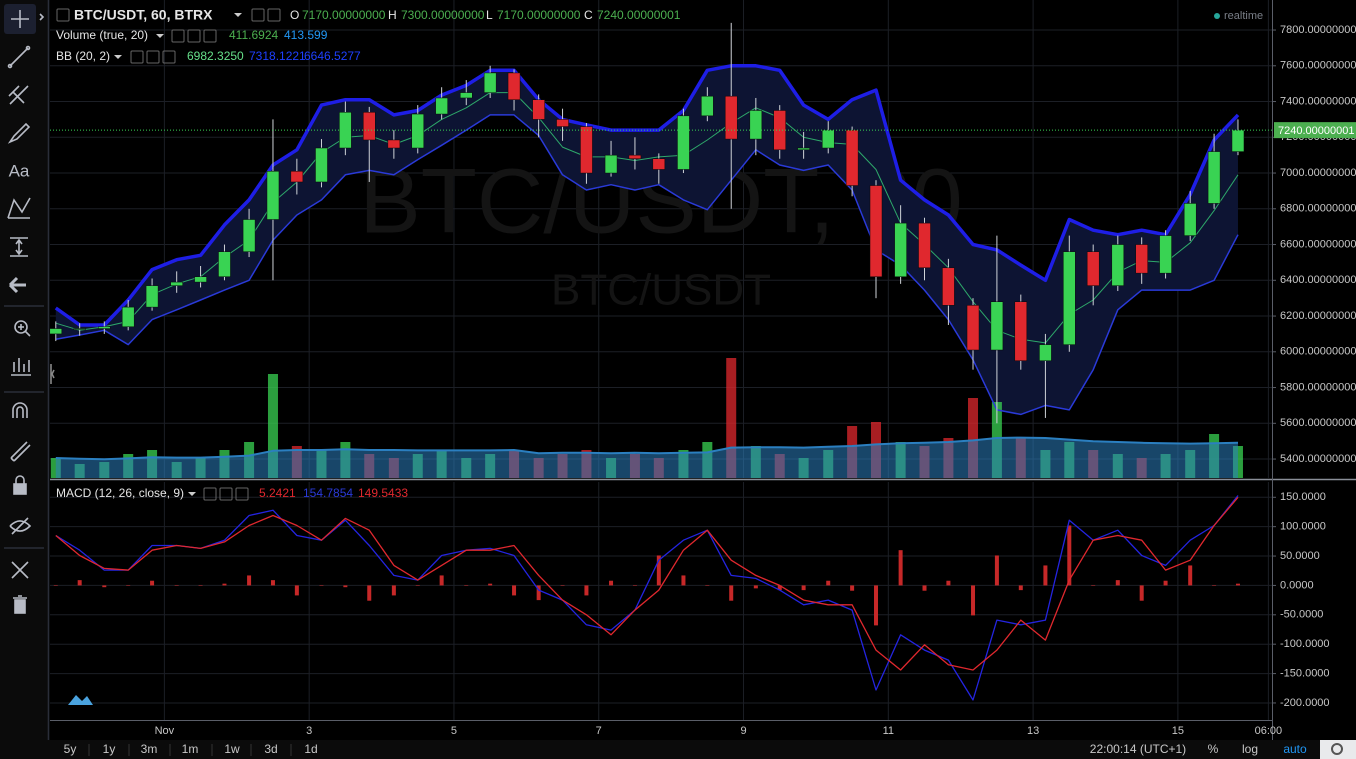 This screenshot has width=1356, height=759. What do you see at coordinates (1337, 749) in the screenshot?
I see `settings-gear` at bounding box center [1337, 749].